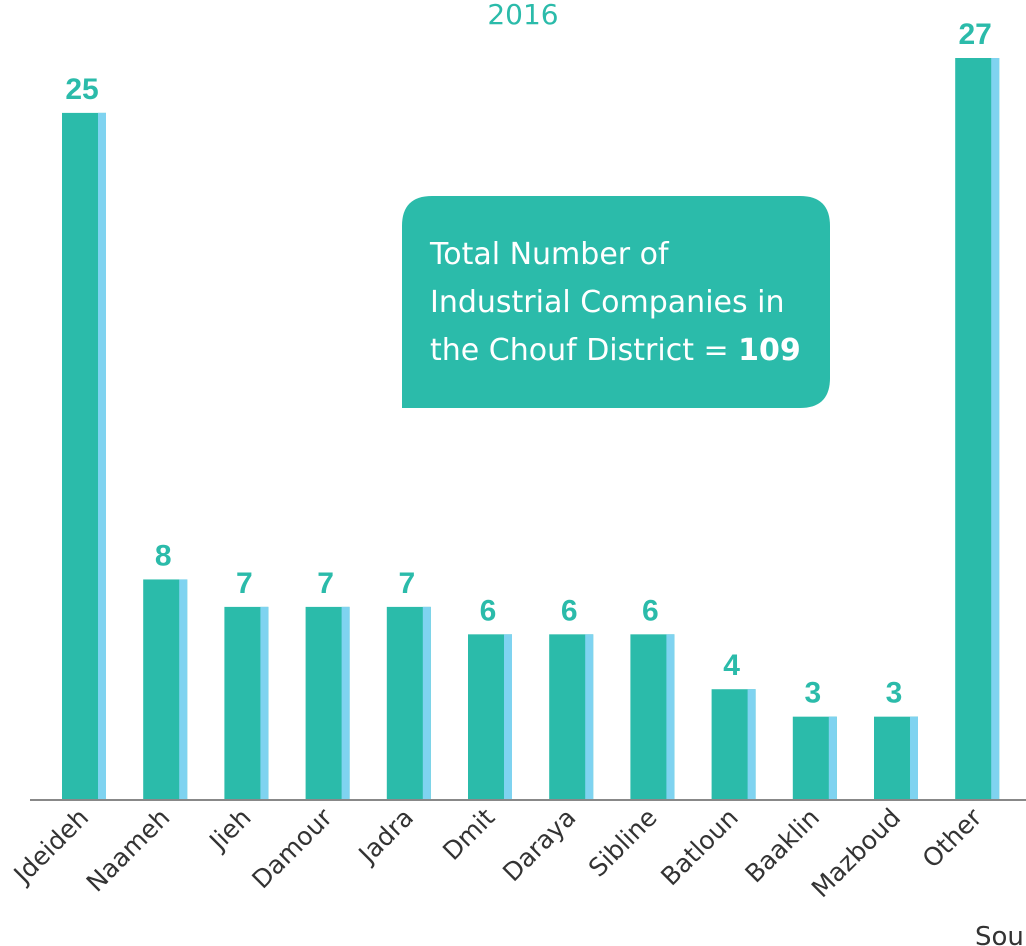  Describe the element at coordinates (522, 15) in the screenshot. I see `chart-subtitle: 2016` at that location.